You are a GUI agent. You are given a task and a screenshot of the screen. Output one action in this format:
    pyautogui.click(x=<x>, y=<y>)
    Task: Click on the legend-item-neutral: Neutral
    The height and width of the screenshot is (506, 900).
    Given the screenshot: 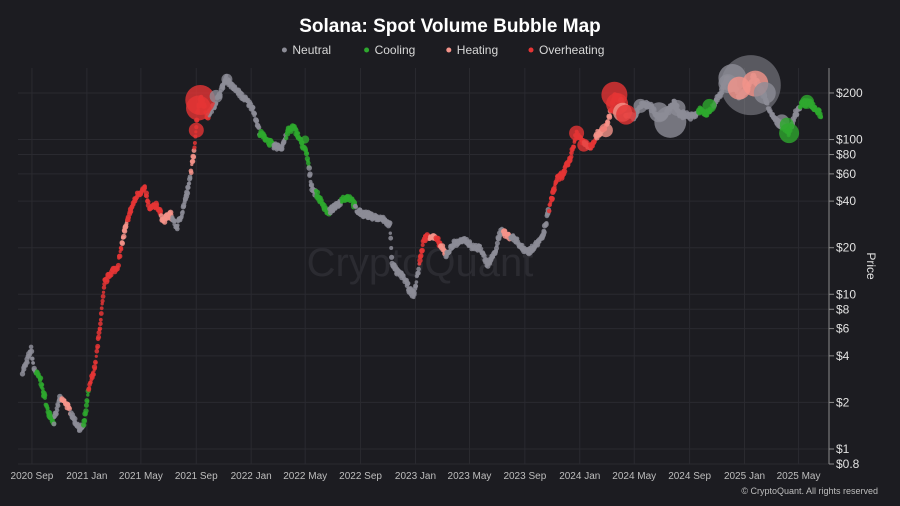 What is the action you would take?
    pyautogui.click(x=306, y=50)
    